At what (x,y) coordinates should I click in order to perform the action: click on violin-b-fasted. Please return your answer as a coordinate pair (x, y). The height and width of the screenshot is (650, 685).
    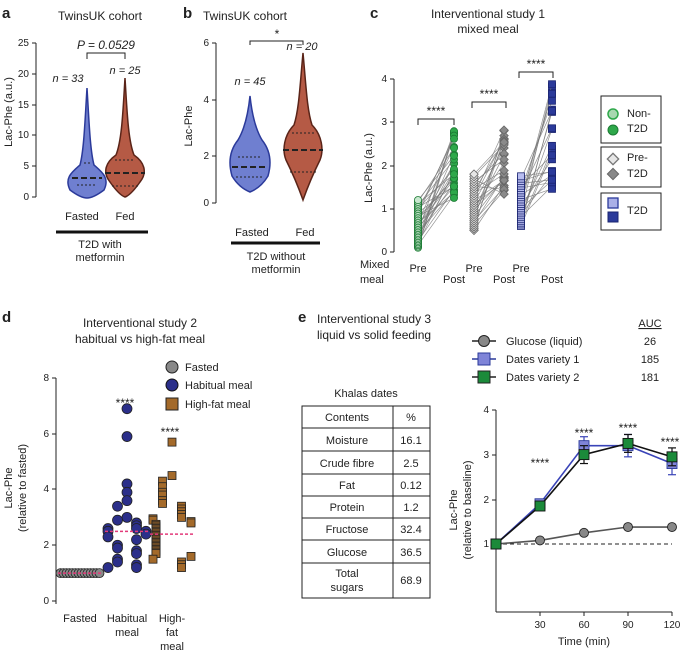
    Looking at the image, I should click on (250, 144).